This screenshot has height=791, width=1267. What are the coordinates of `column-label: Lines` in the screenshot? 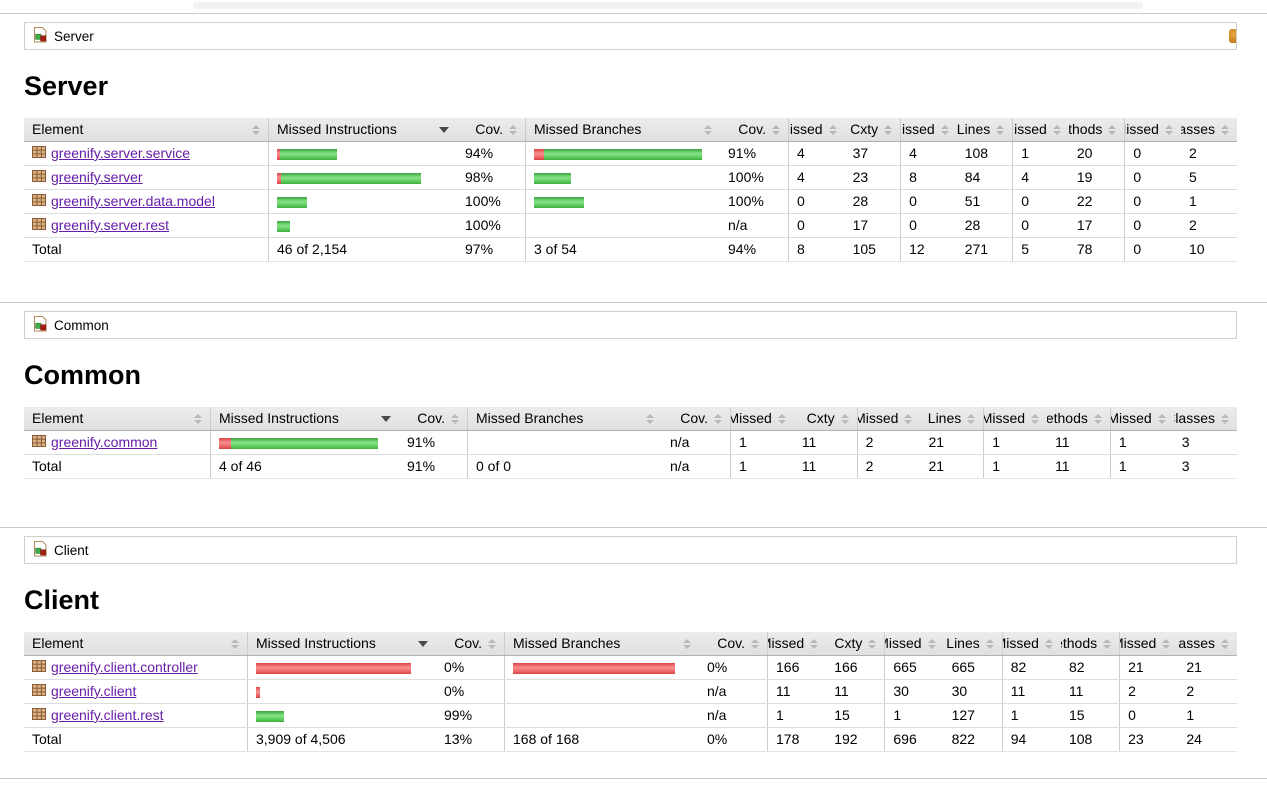 It's located at (944, 418).